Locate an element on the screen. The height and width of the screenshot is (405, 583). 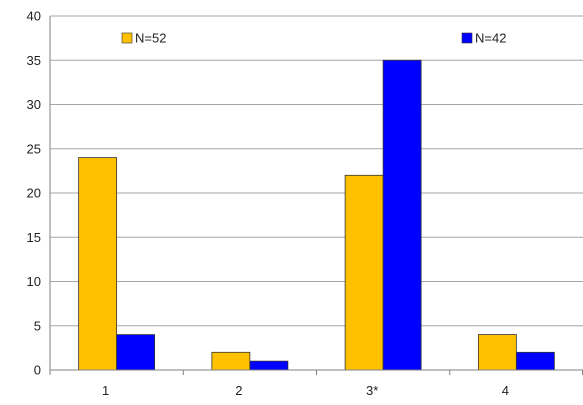
y-tick-label: 10 is located at coordinates (34, 281).